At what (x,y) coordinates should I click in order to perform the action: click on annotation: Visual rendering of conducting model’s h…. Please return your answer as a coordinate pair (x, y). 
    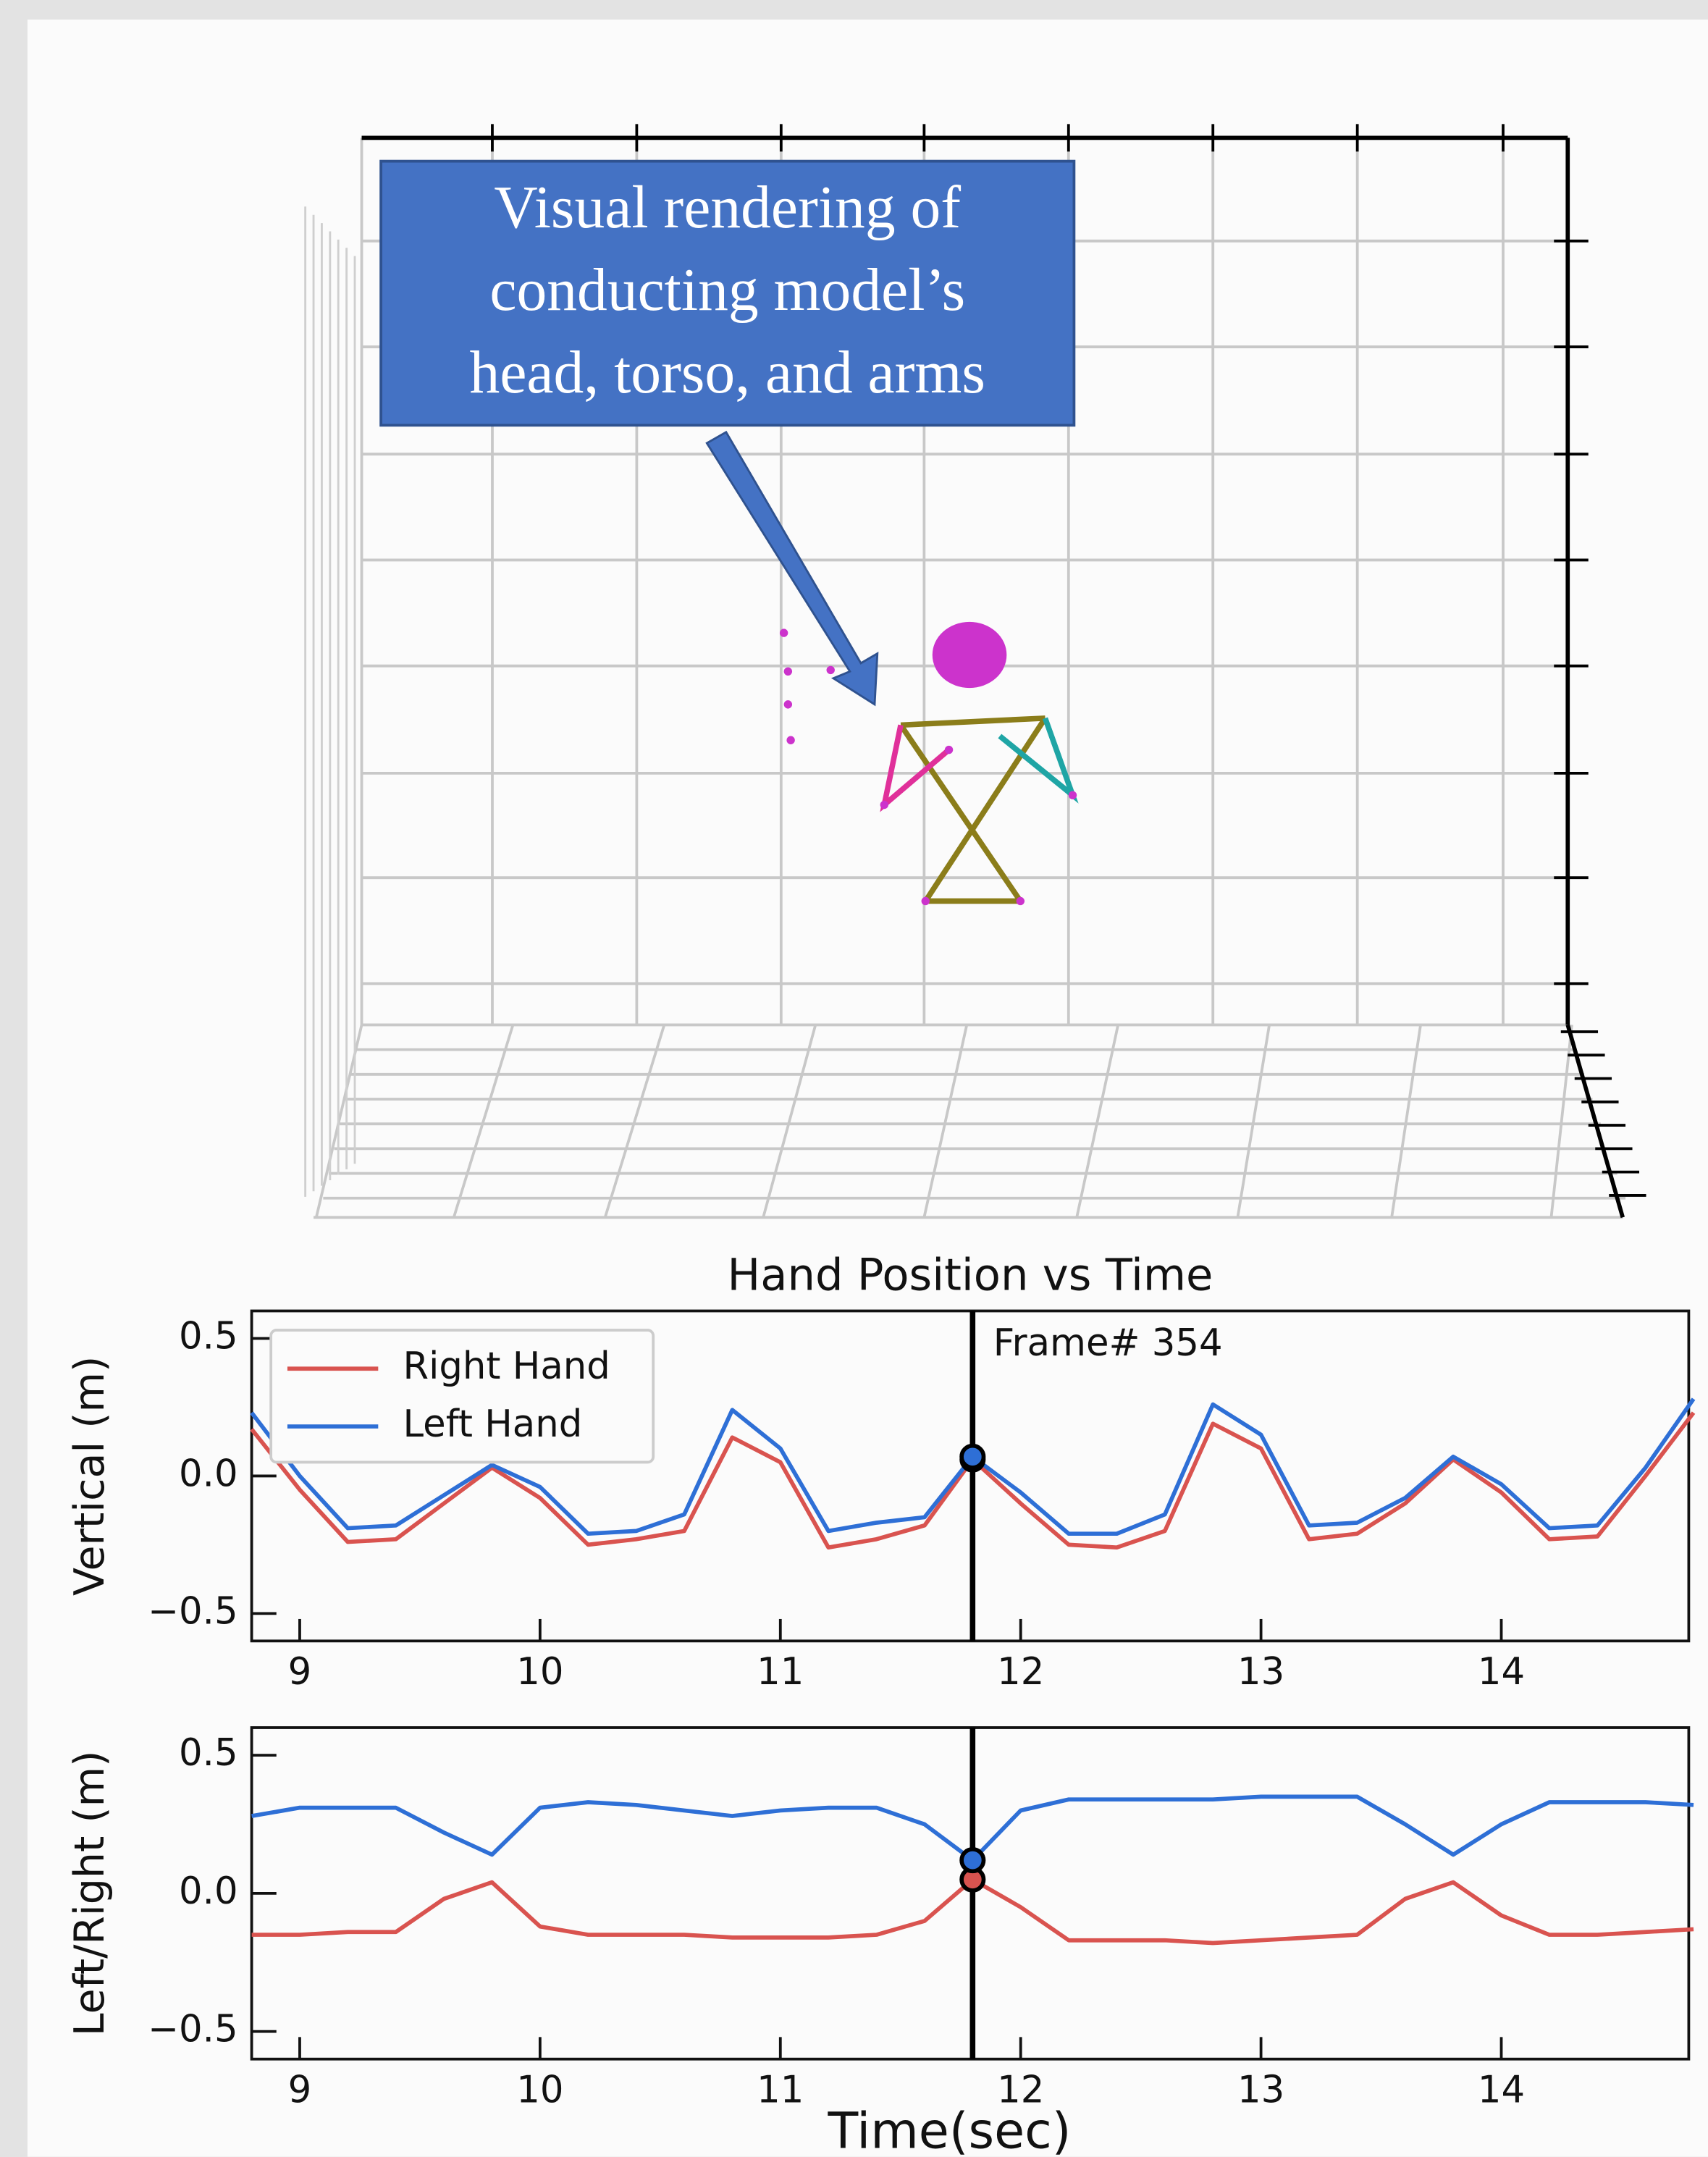
    Looking at the image, I should click on (727, 433).